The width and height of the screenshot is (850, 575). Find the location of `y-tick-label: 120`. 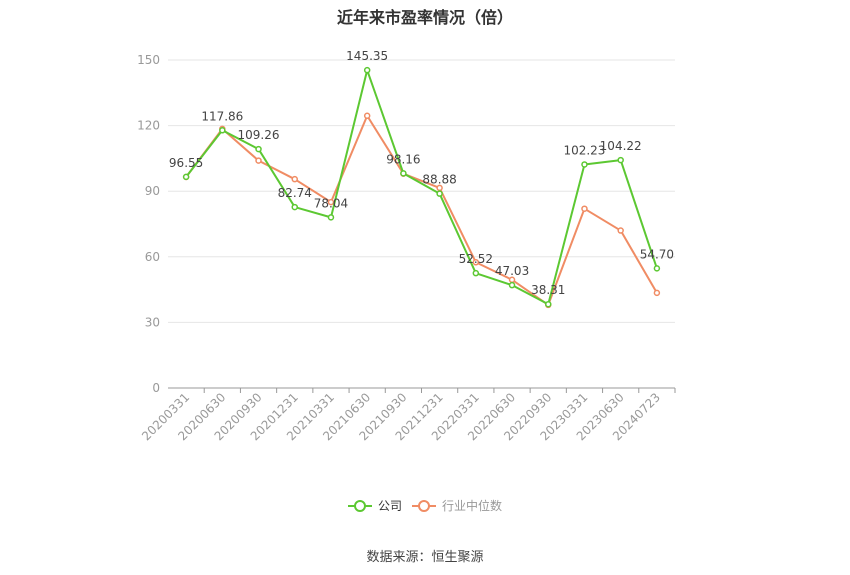

y-tick-label: 120 is located at coordinates (148, 126).